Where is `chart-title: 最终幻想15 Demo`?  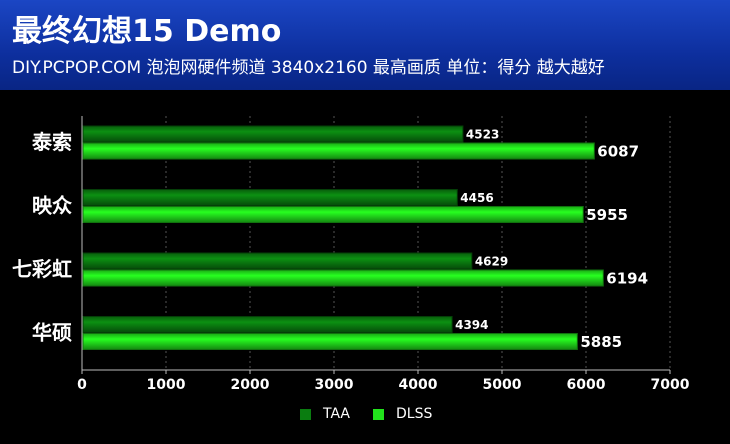
chart-title: 最终幻想15 Demo is located at coordinates (147, 31).